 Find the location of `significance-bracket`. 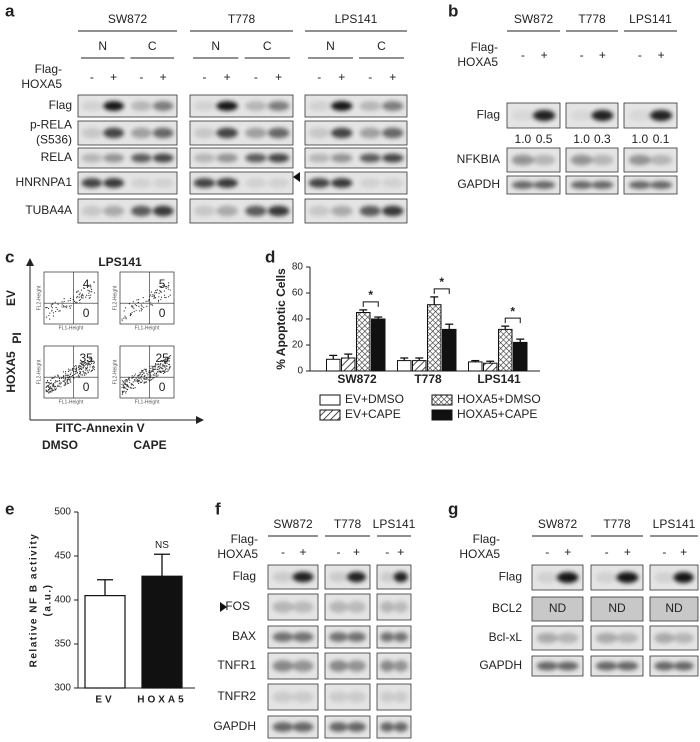

significance-bracket is located at coordinates (512, 320).